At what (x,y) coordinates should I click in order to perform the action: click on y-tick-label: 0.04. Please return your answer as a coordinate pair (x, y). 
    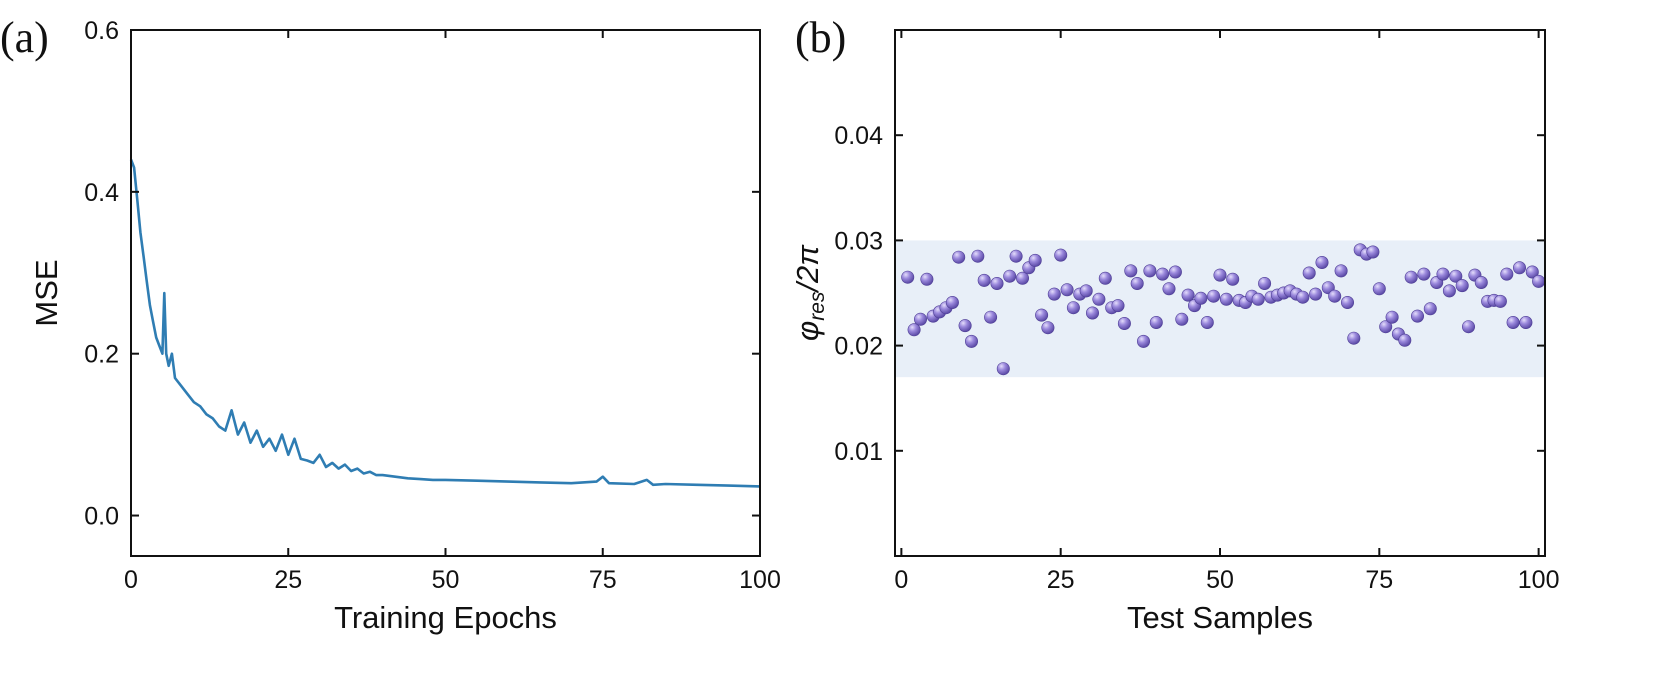
    Looking at the image, I should click on (858, 136).